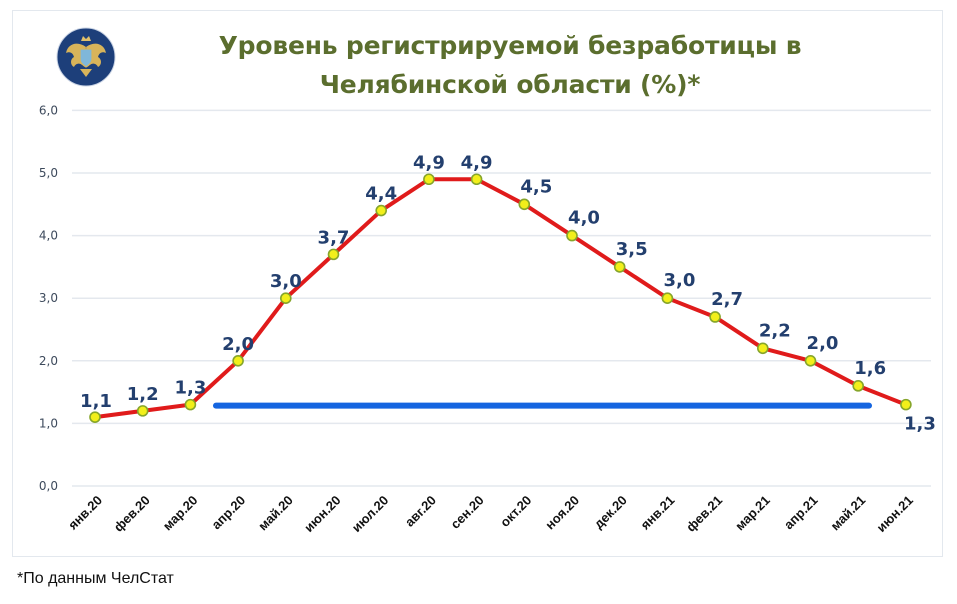 The width and height of the screenshot is (957, 604). Describe the element at coordinates (584, 218) in the screenshot. I see `data-label: 4,0` at that location.